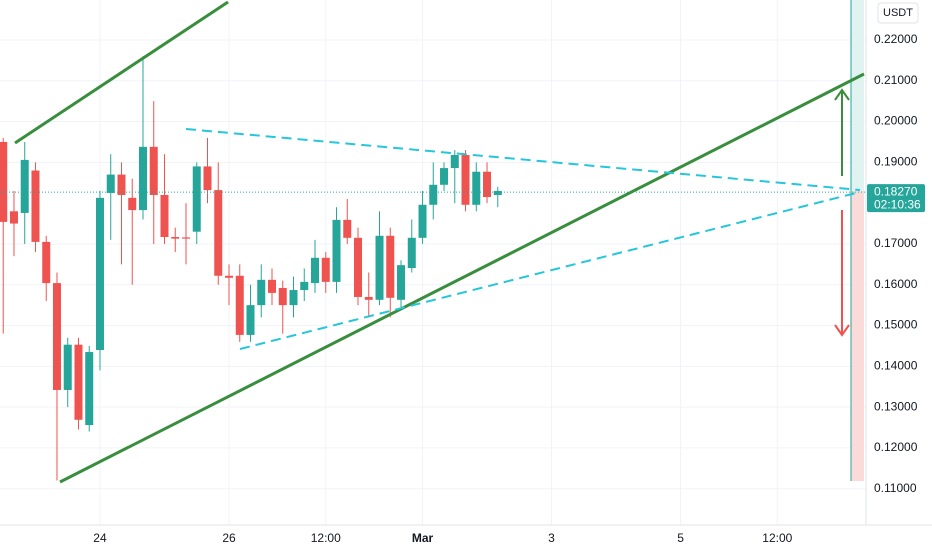 This screenshot has width=932, height=550. Describe the element at coordinates (857, 95) in the screenshot. I see `profit-zone` at that location.